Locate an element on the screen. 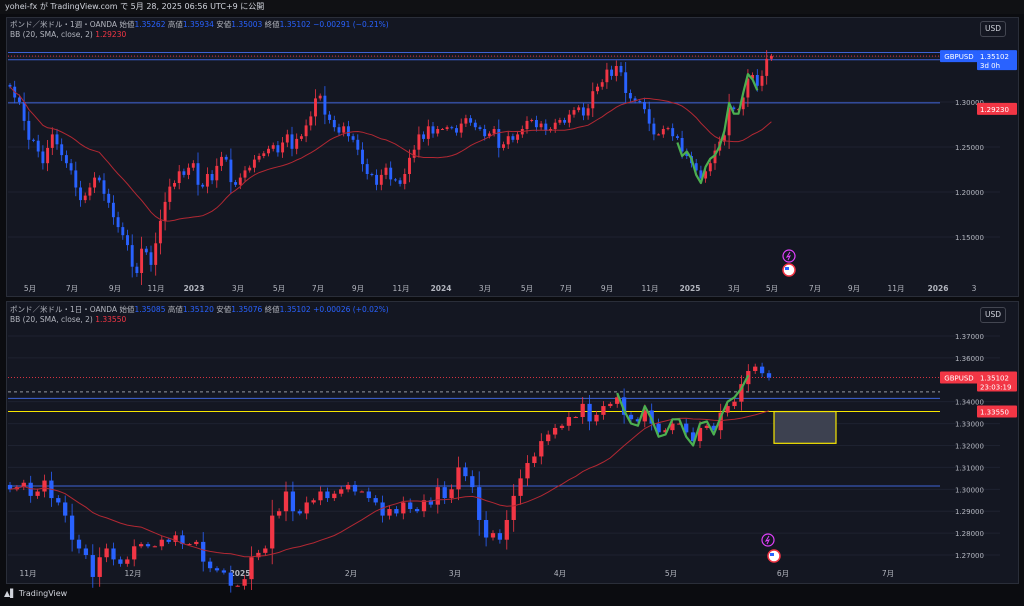 Image resolution: width=1024 pixels, height=606 pixels. daily-bb-value: 1.33550 is located at coordinates (111, 319).